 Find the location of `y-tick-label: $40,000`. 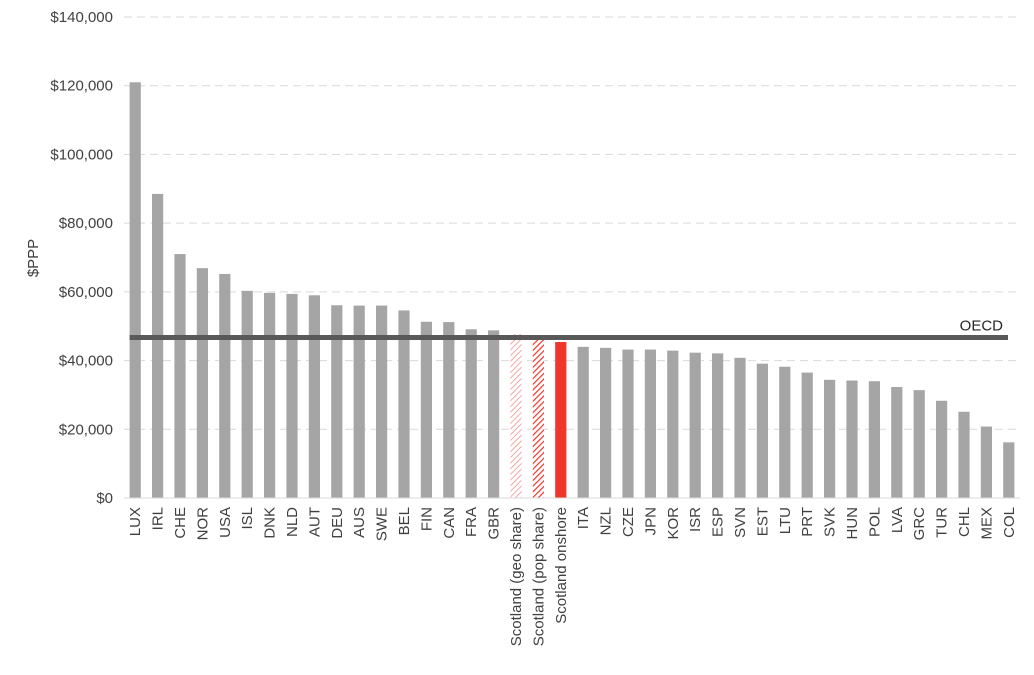

y-tick-label: $40,000 is located at coordinates (86, 361).